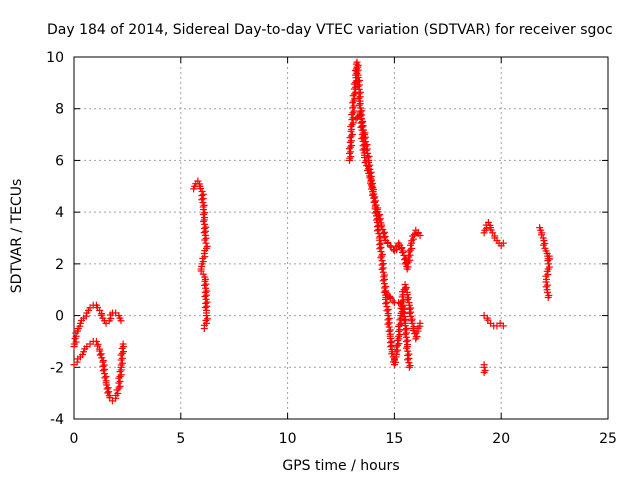  What do you see at coordinates (74, 439) in the screenshot?
I see `x-tick-label: 0` at bounding box center [74, 439].